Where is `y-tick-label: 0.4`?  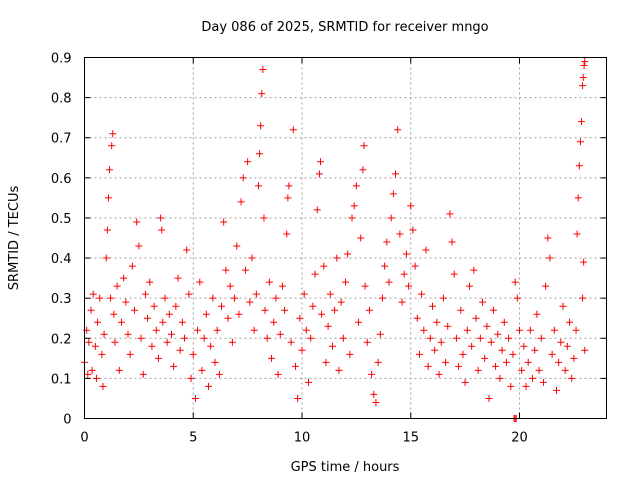 y-tick-label: 0.4 is located at coordinates (61, 259).